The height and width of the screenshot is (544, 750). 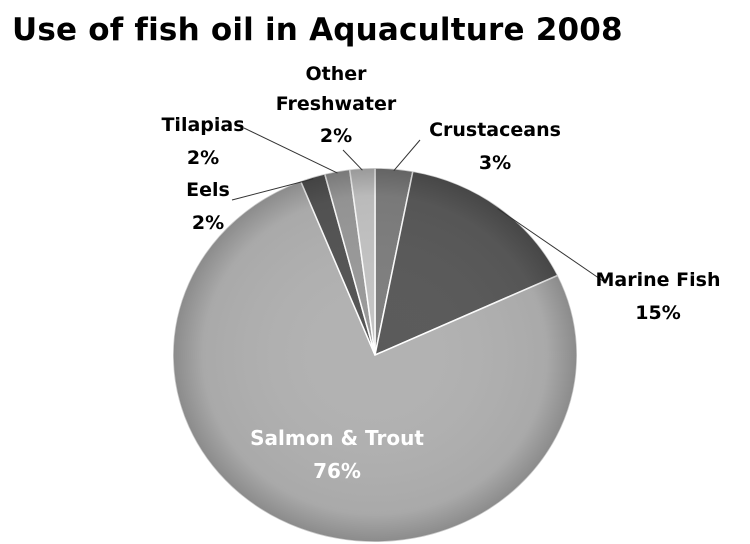 What do you see at coordinates (337, 471) in the screenshot?
I see `percent-salmon-and-trout: 76%` at bounding box center [337, 471].